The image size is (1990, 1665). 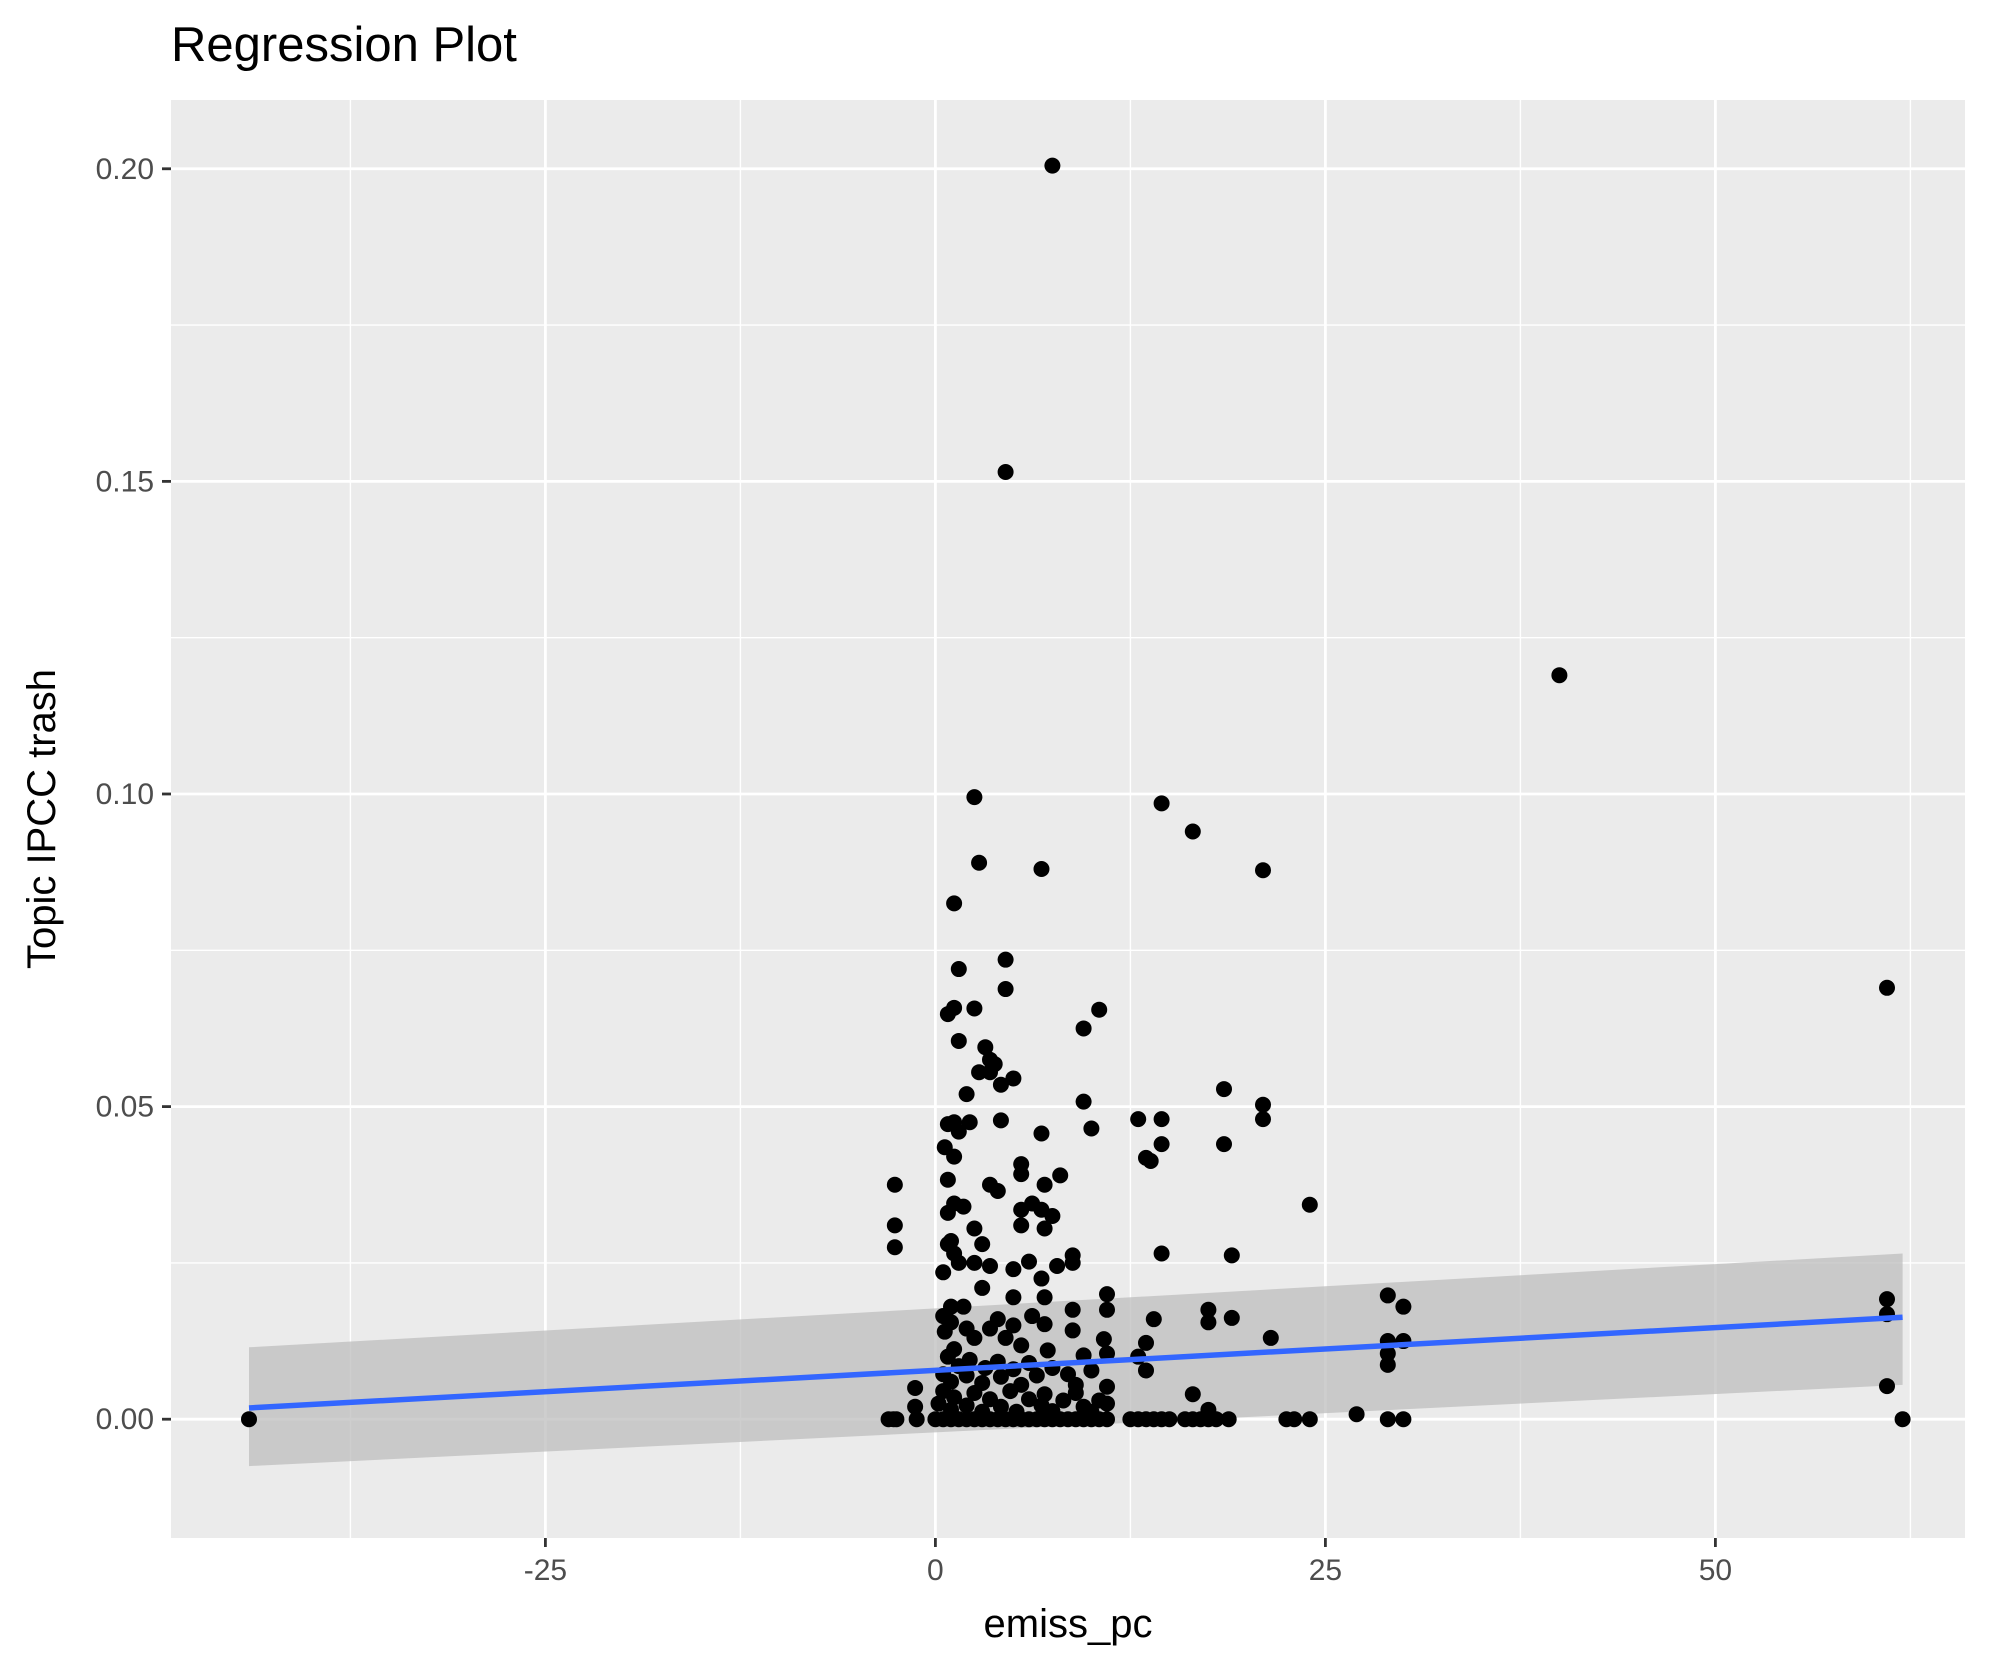 What do you see at coordinates (1128, 1562) in the screenshot?
I see `x-axis: -25 0 25 50` at bounding box center [1128, 1562].